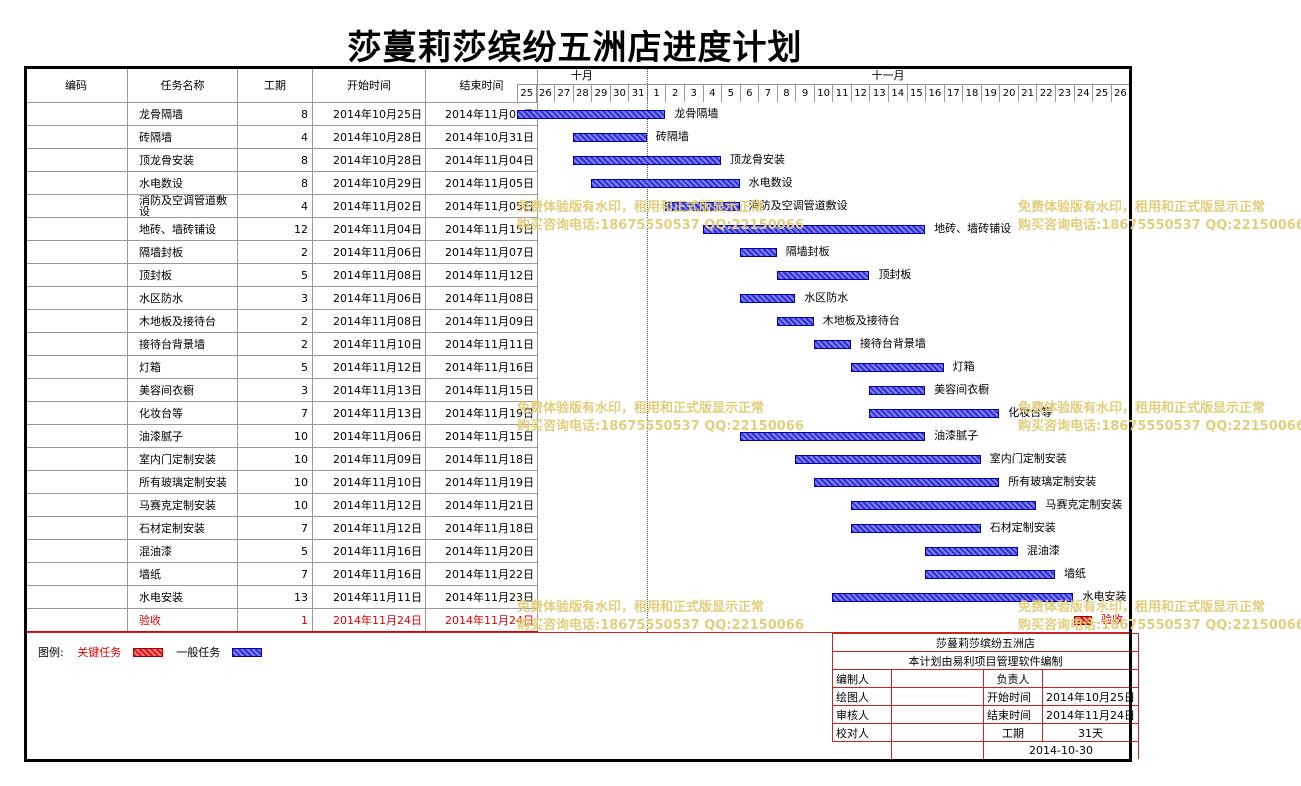 This screenshot has height=786, width=1301. What do you see at coordinates (182, 390) in the screenshot?
I see `task-name: 美容间衣橱` at bounding box center [182, 390].